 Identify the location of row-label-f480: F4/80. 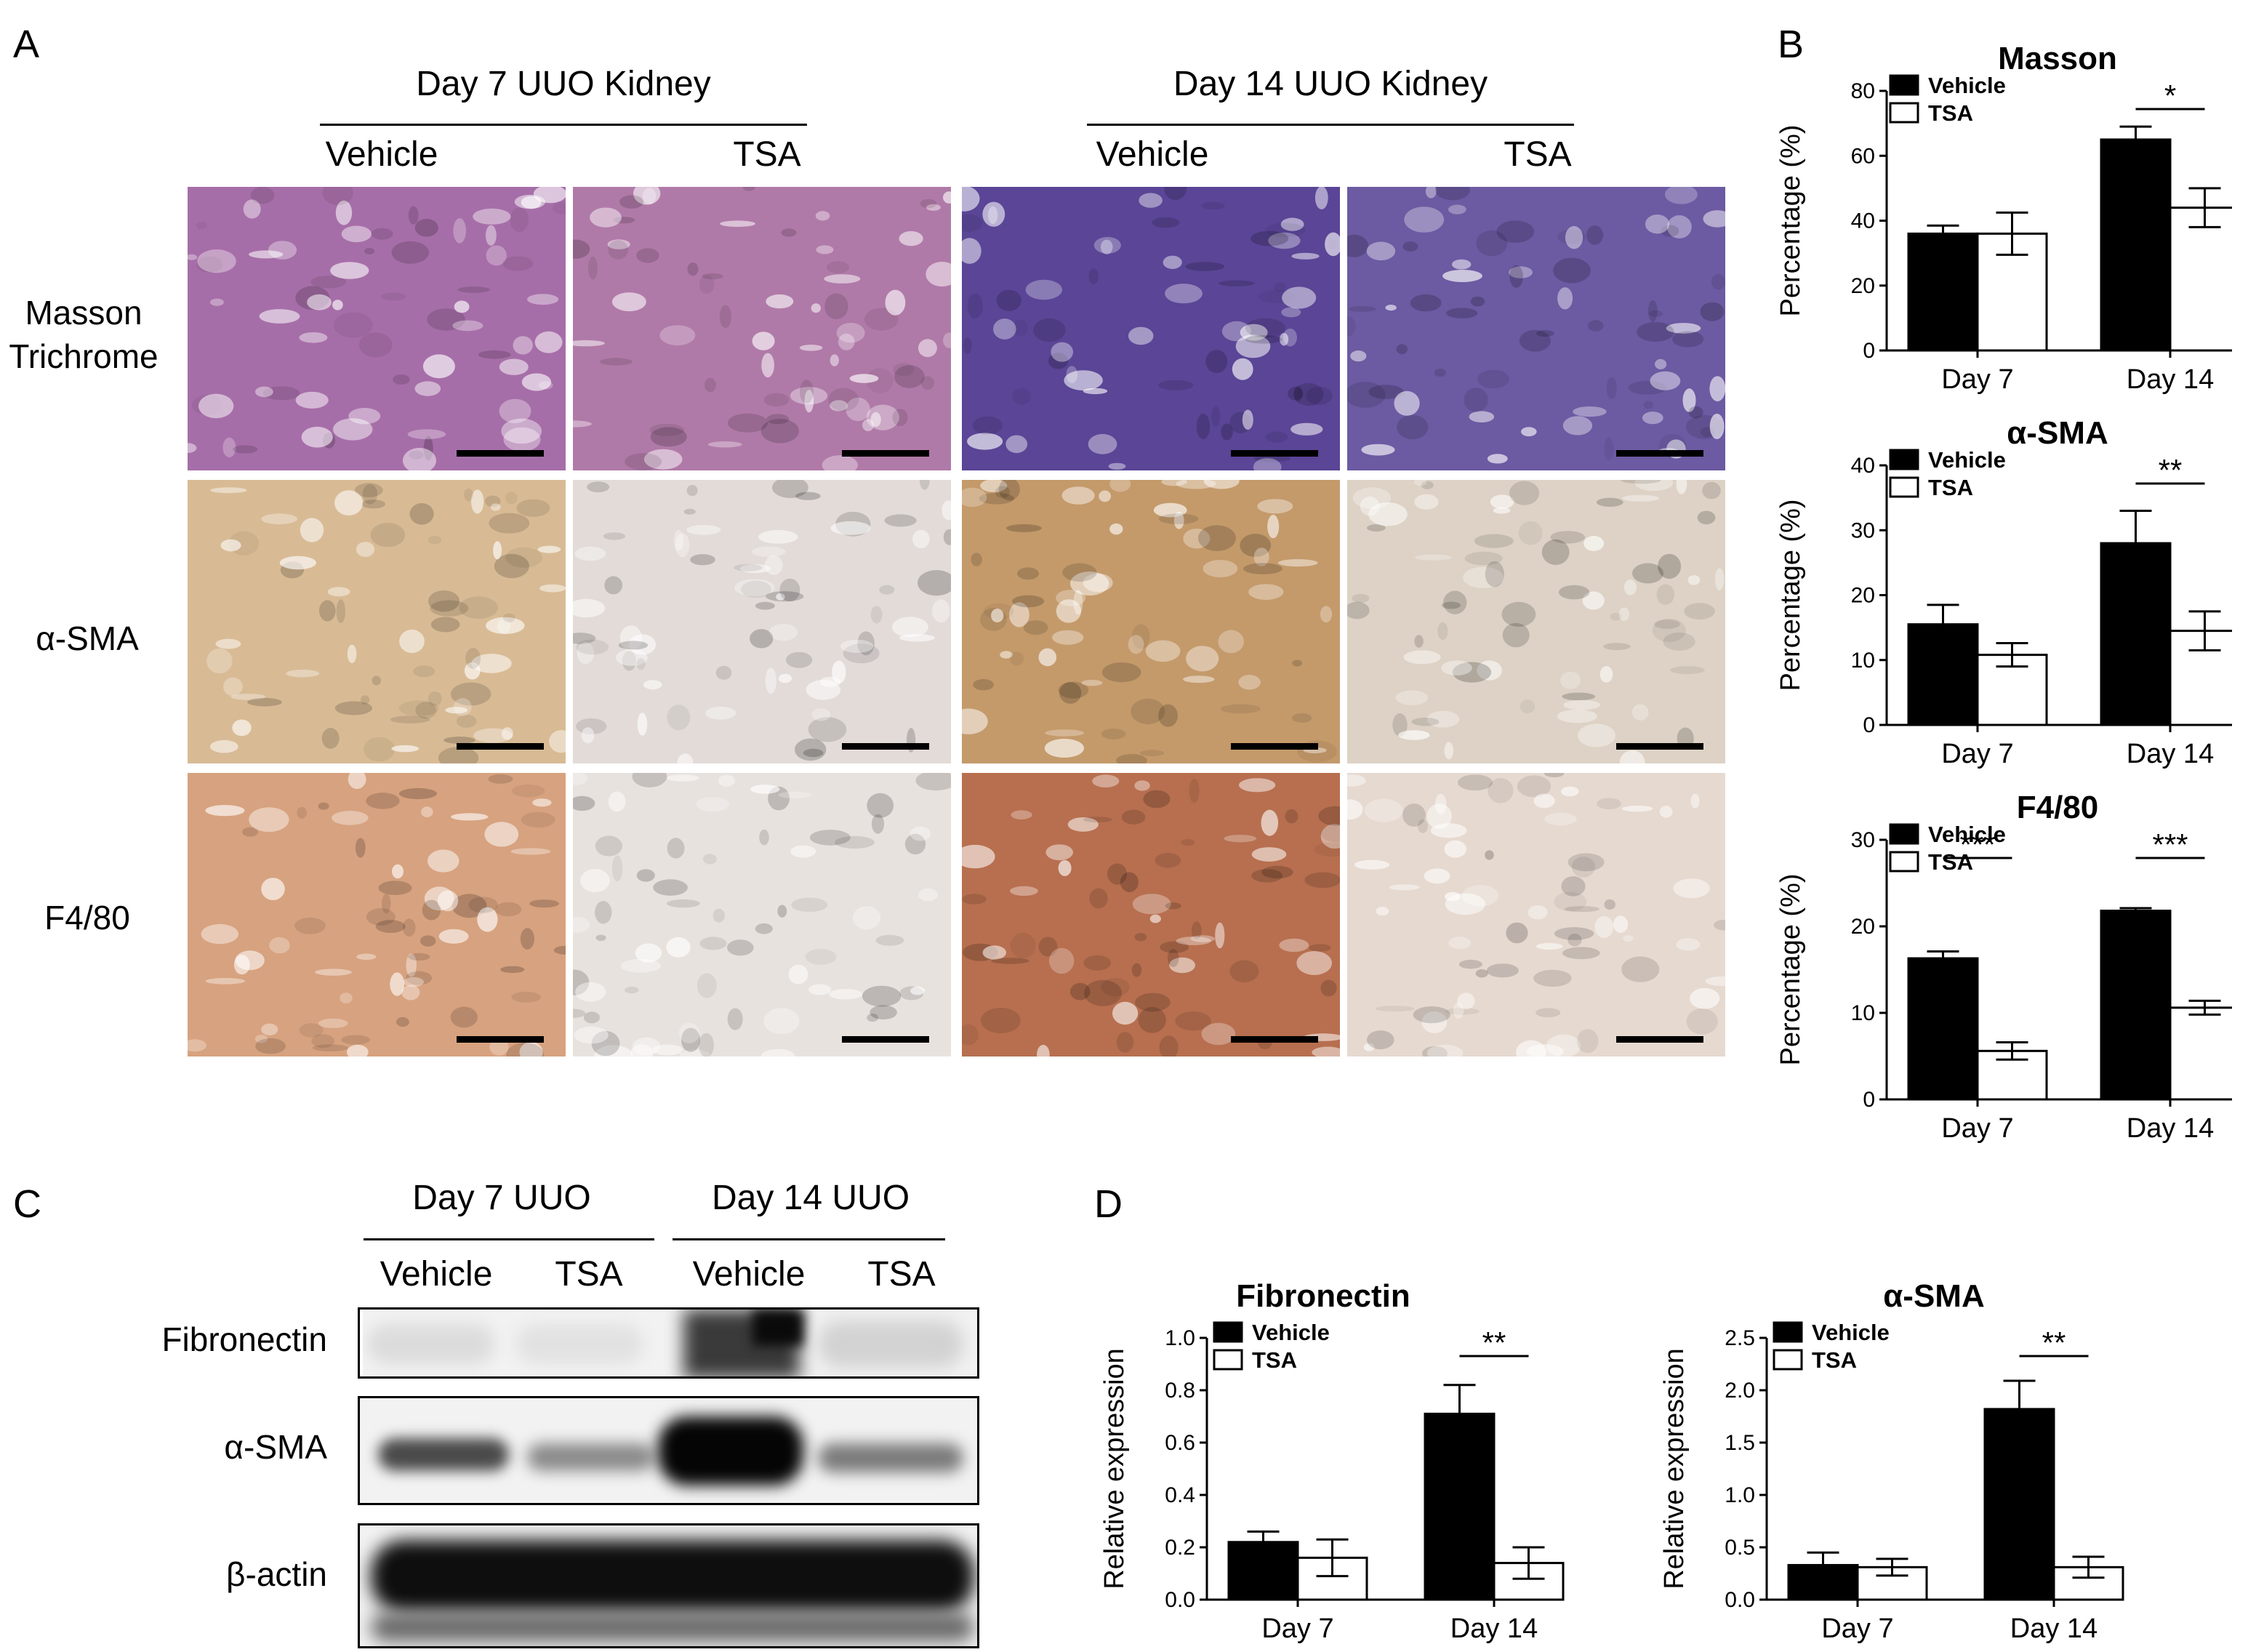
(87, 918).